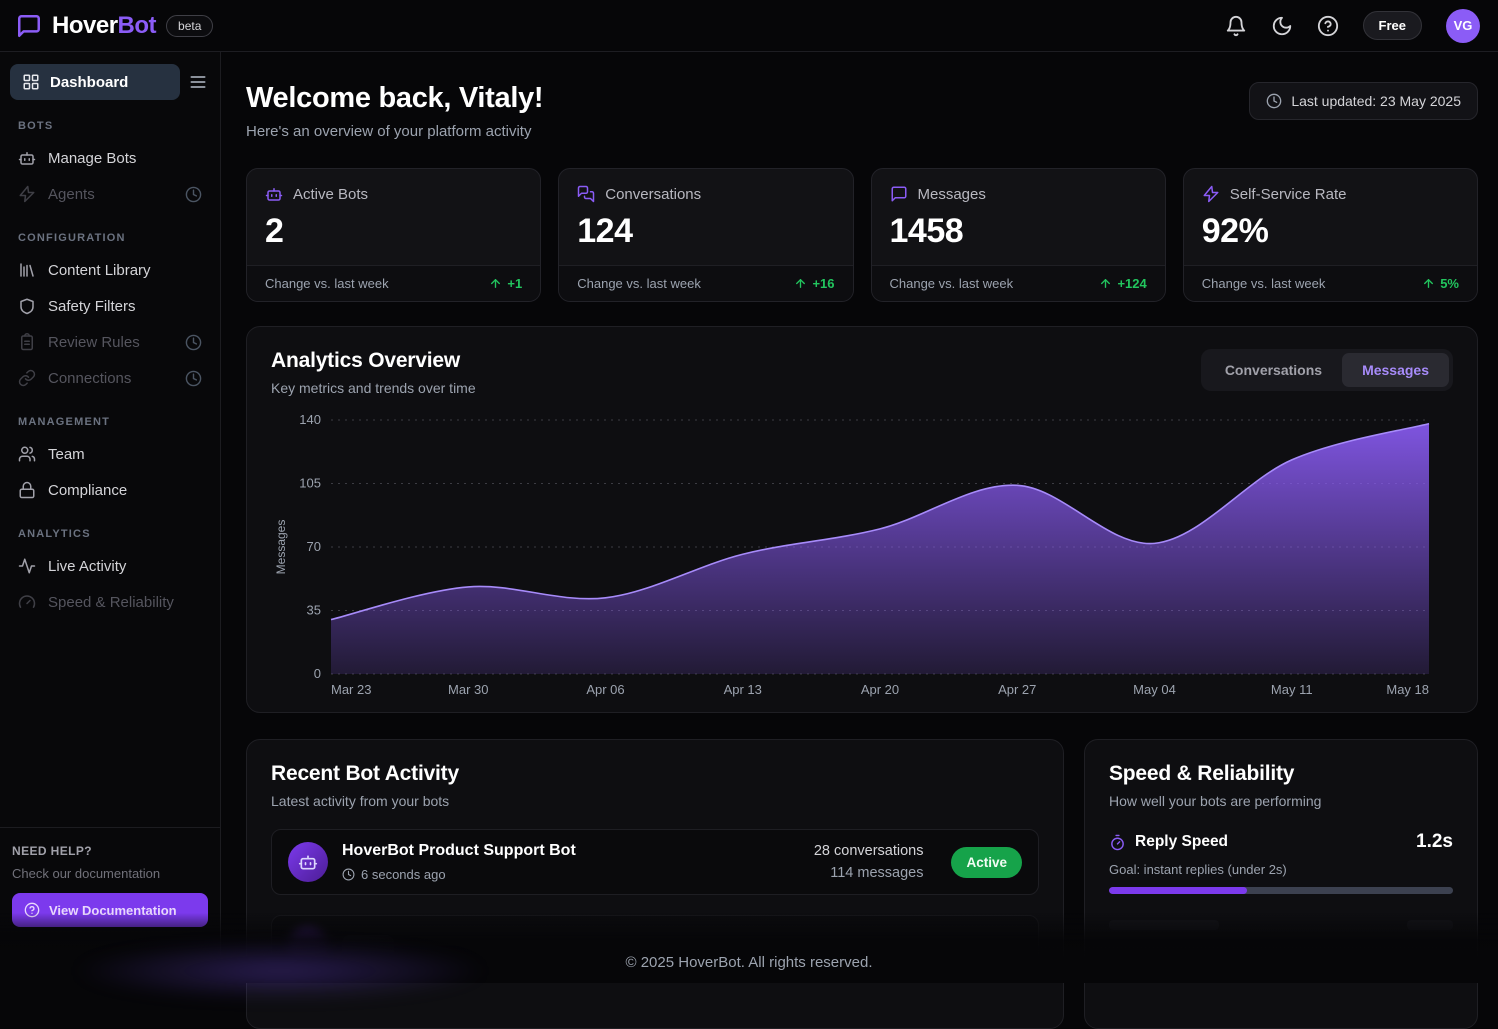 This screenshot has height=1029, width=1498. What do you see at coordinates (110, 270) in the screenshot?
I see `sidebar-item-content-library: Content Library` at bounding box center [110, 270].